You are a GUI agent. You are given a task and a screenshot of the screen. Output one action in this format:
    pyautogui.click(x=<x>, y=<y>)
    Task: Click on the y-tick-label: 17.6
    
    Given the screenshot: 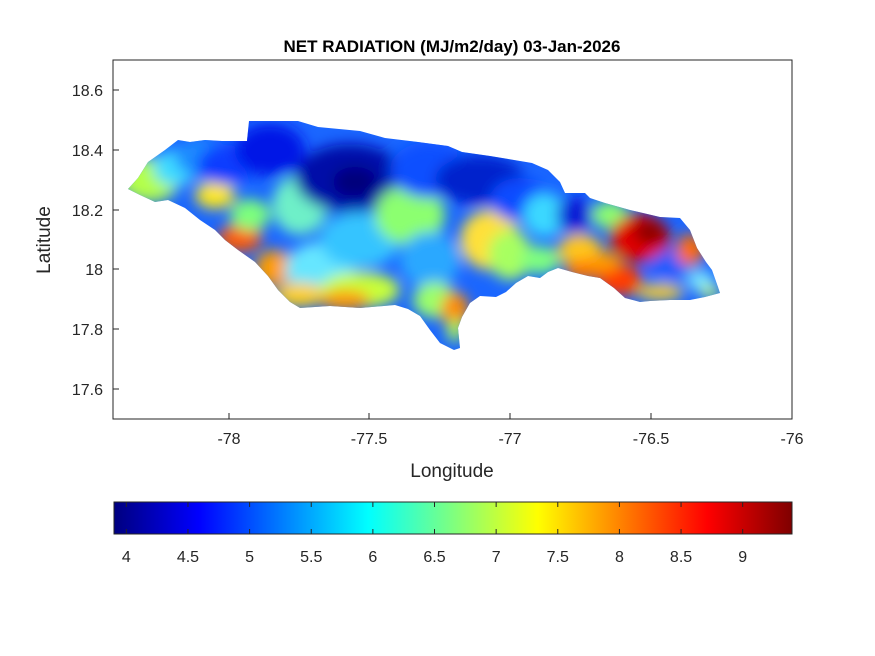 What is the action you would take?
    pyautogui.click(x=87, y=390)
    